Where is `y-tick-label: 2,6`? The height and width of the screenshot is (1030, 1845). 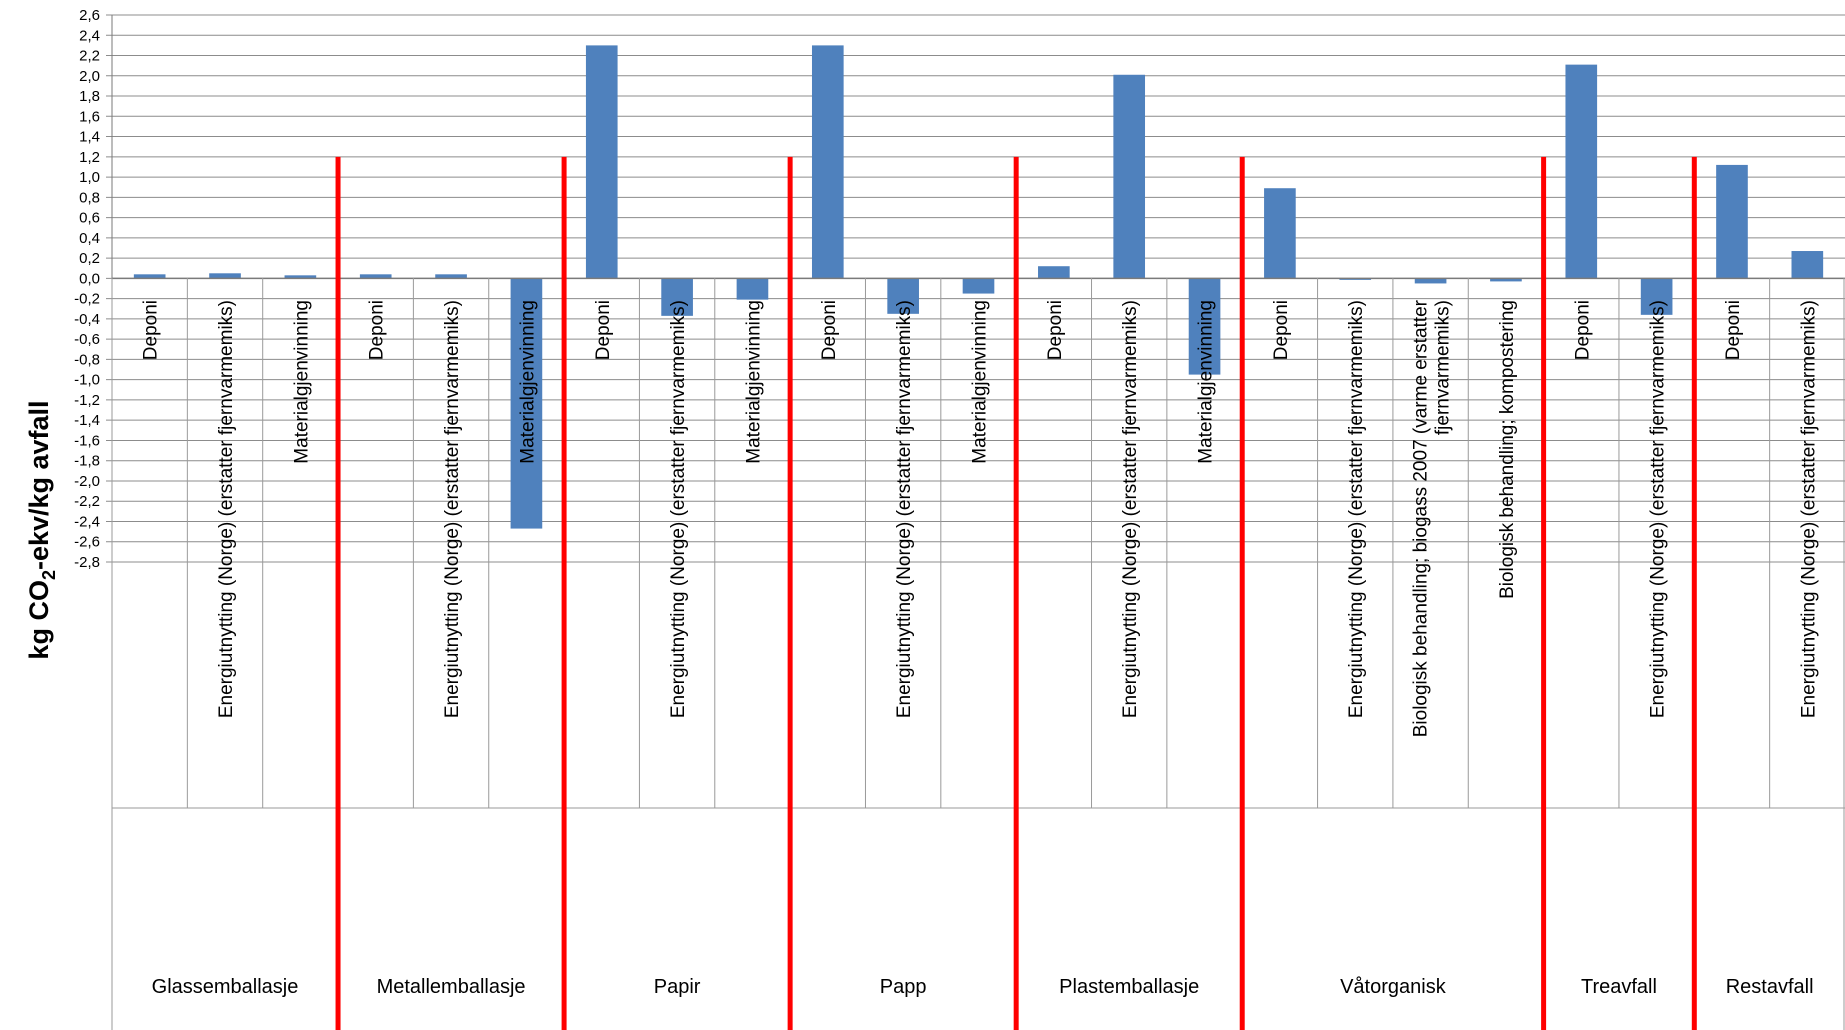
y-tick-label: 2,6 is located at coordinates (89, 15).